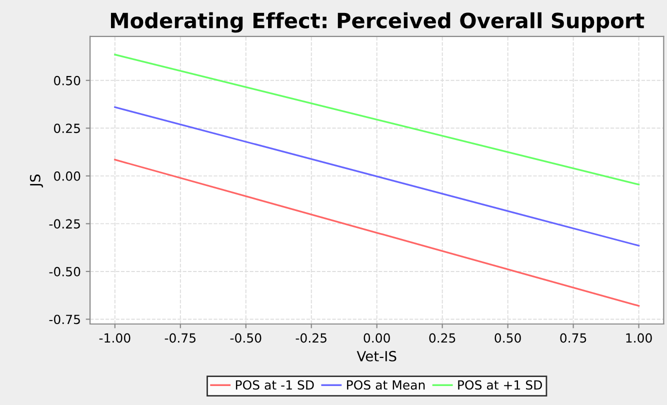 The height and width of the screenshot is (405, 667). Describe the element at coordinates (377, 22) in the screenshot. I see `chart-title: Moderating Effect: Perceived Overall Support` at that location.